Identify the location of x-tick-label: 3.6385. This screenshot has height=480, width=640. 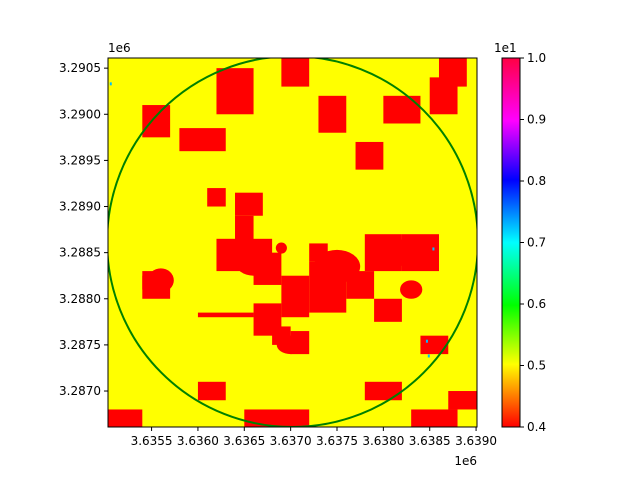
(430, 441).